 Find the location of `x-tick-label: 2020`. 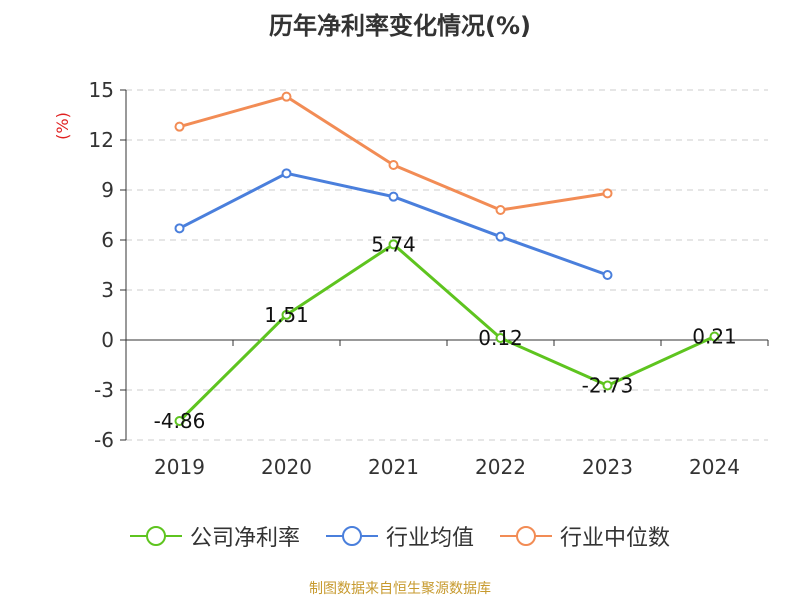

x-tick-label: 2020 is located at coordinates (286, 467).